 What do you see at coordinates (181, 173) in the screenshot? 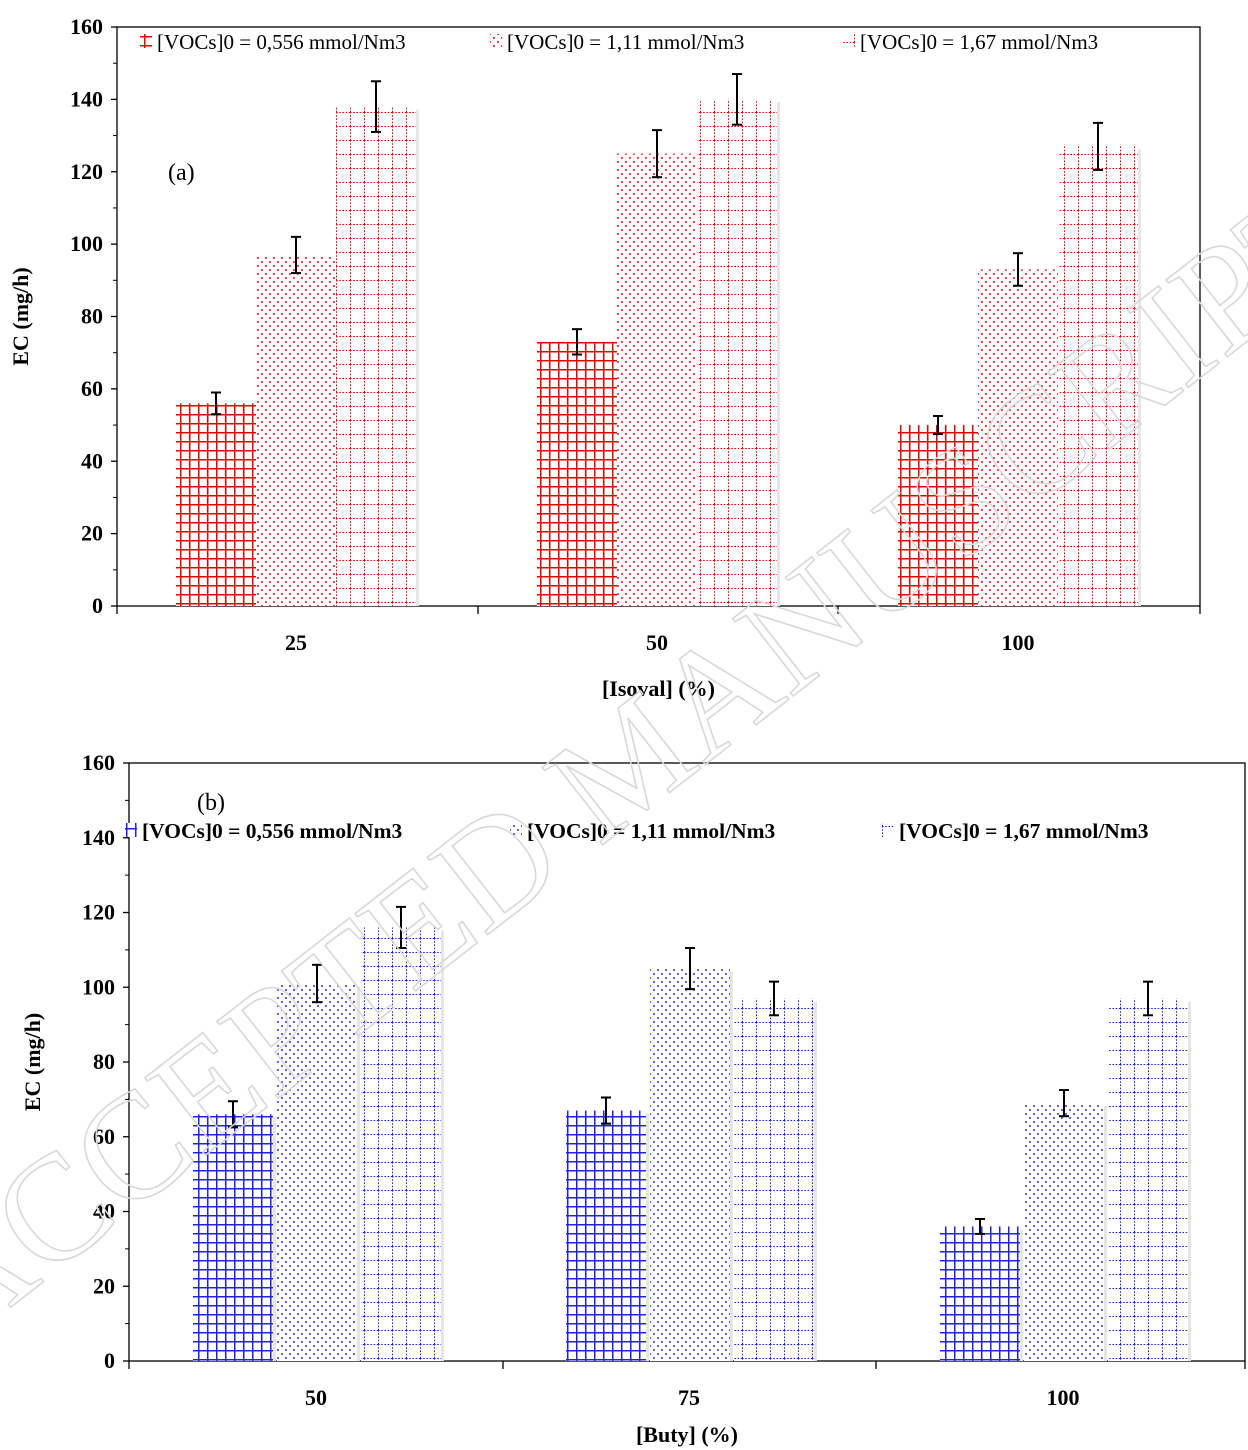
I see `panel-label: (a)` at bounding box center [181, 173].